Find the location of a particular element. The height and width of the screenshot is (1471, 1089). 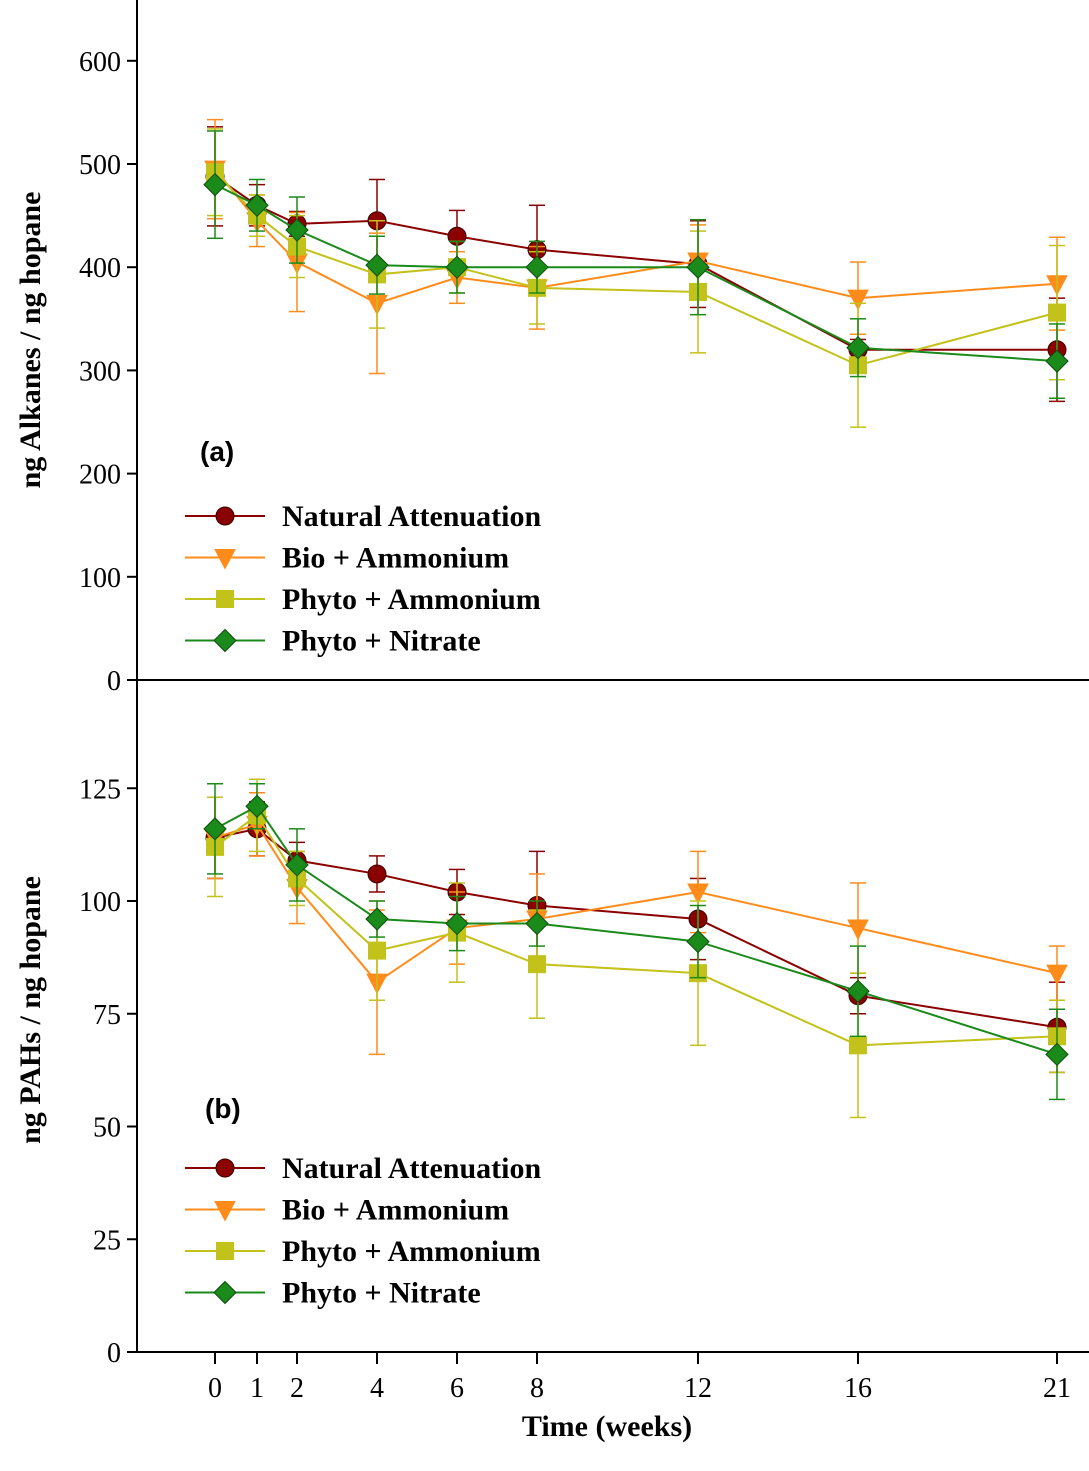

x-axis-title: Time (weeks) is located at coordinates (607, 1426).